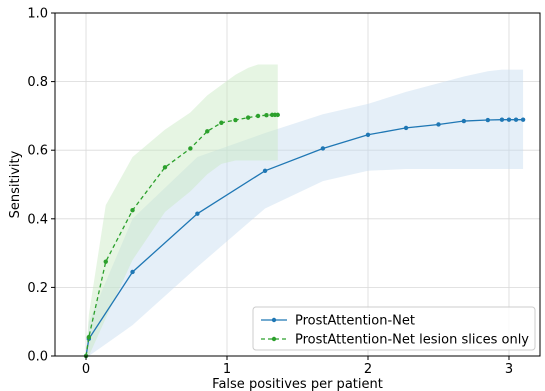  What do you see at coordinates (37, 357) in the screenshot?
I see `y-tick-label: 0.0` at bounding box center [37, 357].